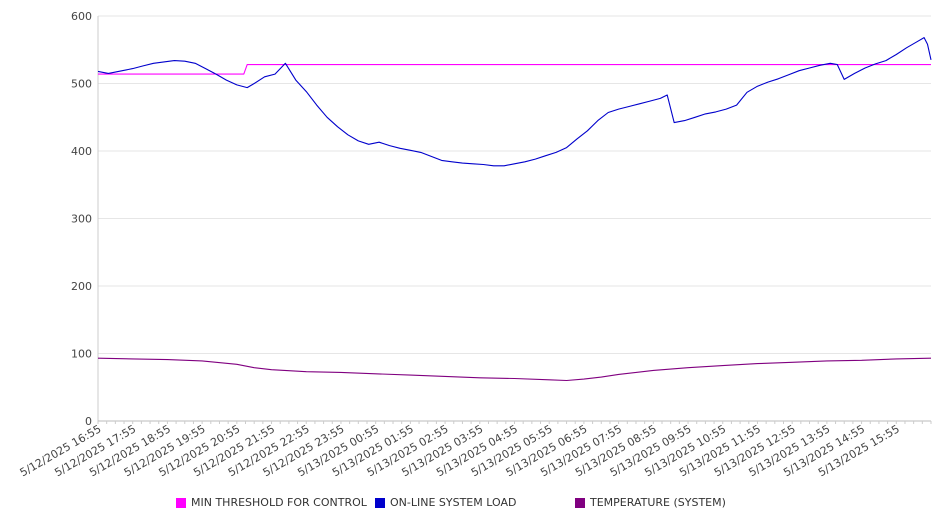 The image size is (946, 530). I want to click on legend-item-system-load: ON-LINE SYSTEM LOAD, so click(445, 502).